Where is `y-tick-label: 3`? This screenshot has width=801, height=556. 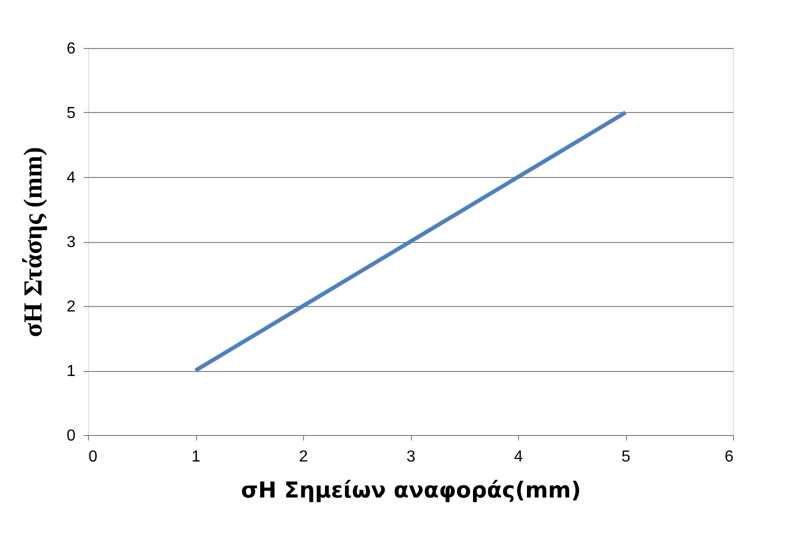
y-tick-label: 3 is located at coordinates (71, 242).